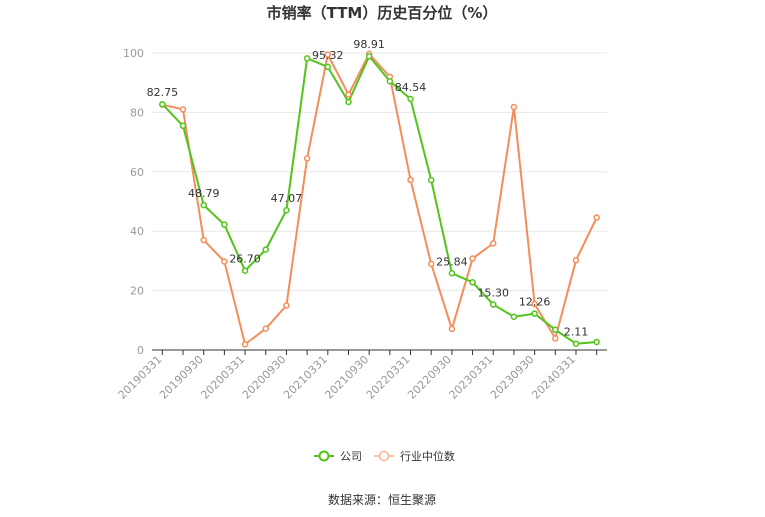 This screenshot has height=517, width=765. Describe the element at coordinates (388, 377) in the screenshot. I see `x-tick-label: 20220331` at that location.